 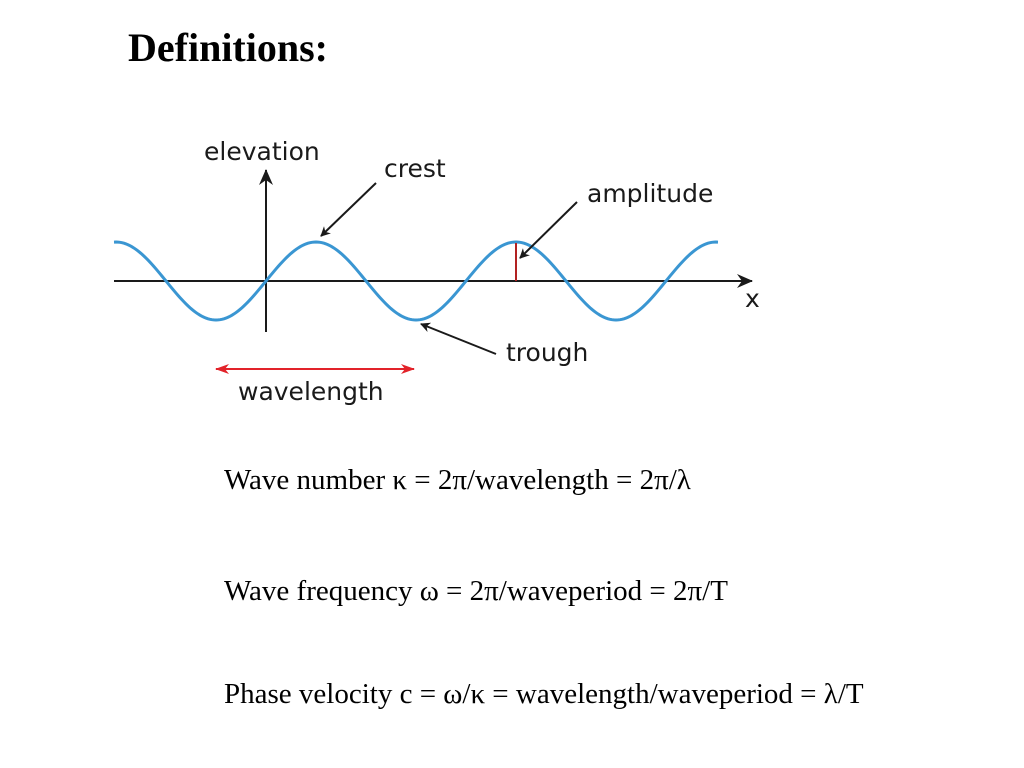 What do you see at coordinates (650, 193) in the screenshot?
I see `amplitude-label: amplitude` at bounding box center [650, 193].